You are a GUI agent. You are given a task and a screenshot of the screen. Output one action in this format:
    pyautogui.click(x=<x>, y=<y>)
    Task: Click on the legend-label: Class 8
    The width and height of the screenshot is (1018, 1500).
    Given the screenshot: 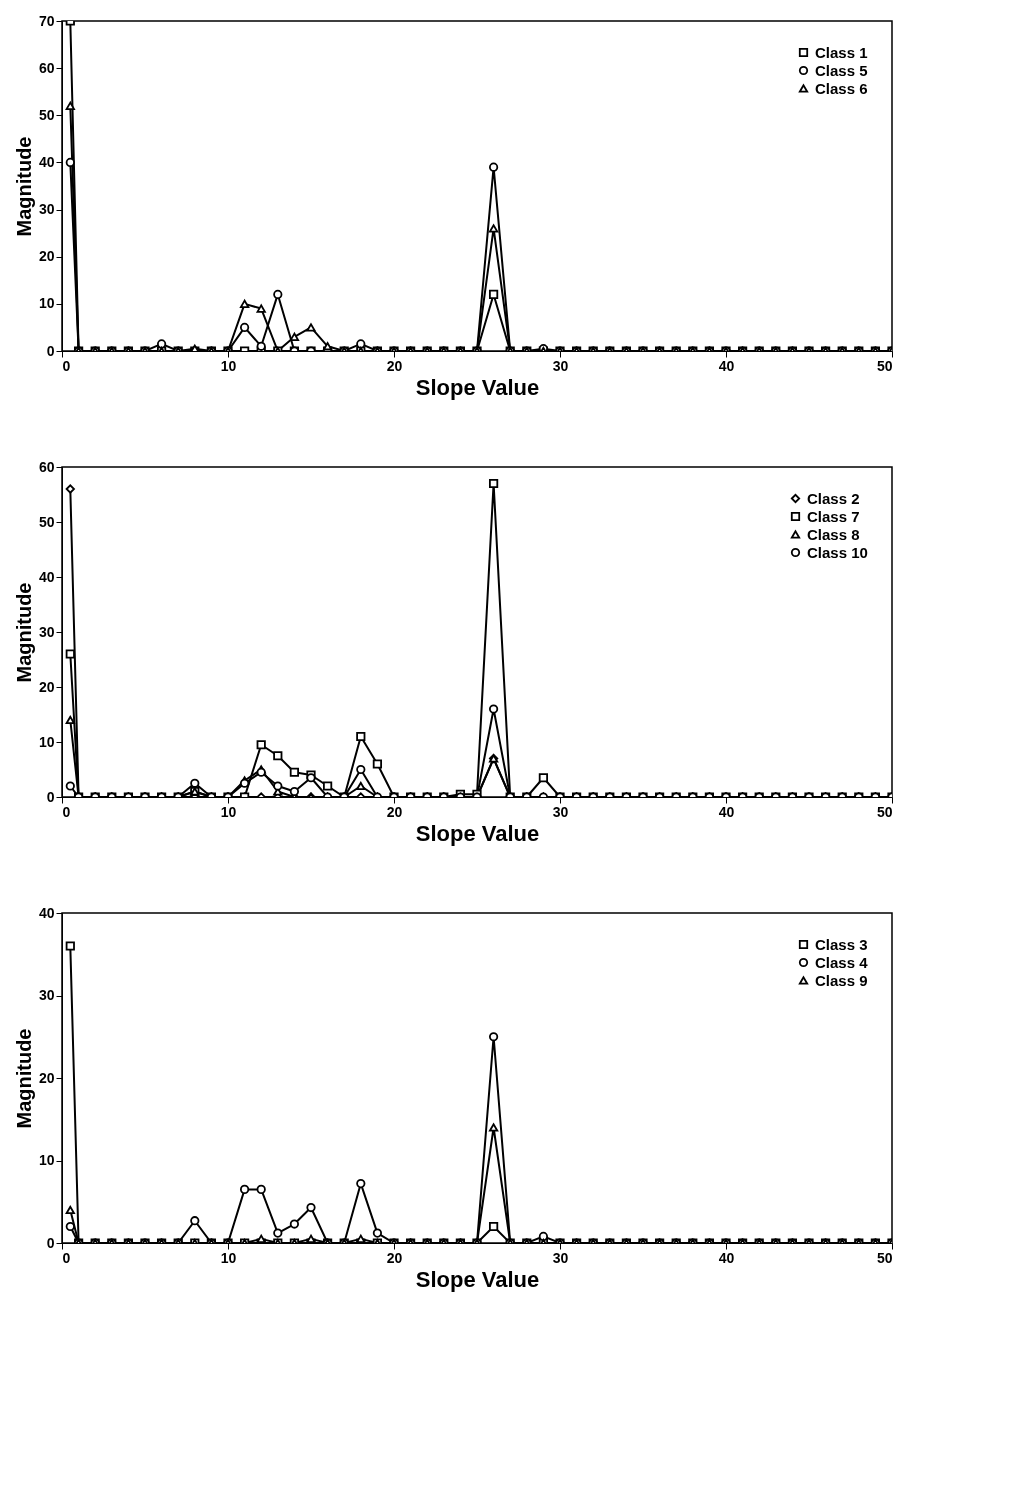 What is the action you would take?
    pyautogui.click(x=833, y=534)
    